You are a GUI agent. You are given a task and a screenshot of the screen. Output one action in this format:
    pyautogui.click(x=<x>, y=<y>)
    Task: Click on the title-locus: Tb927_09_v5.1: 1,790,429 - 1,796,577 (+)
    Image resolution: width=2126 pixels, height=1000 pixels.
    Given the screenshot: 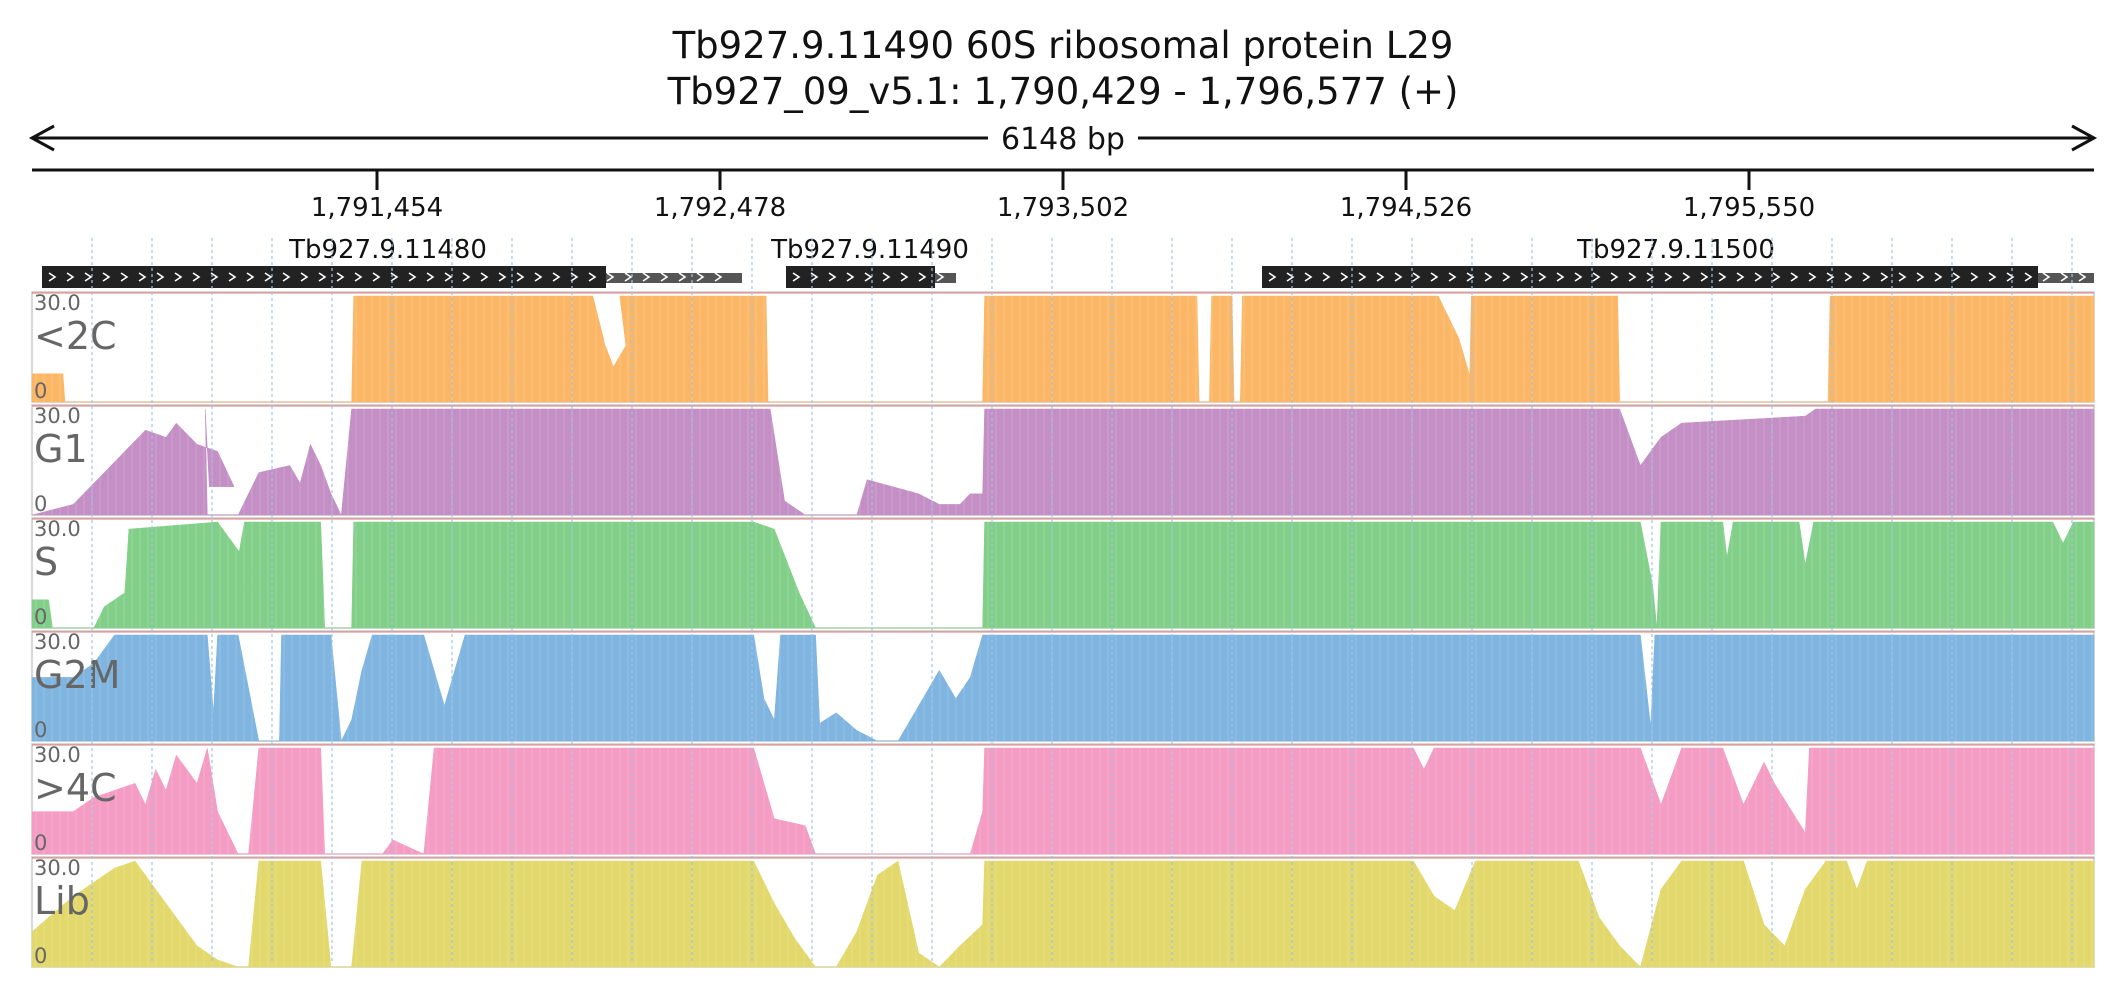 What is the action you would take?
    pyautogui.click(x=1063, y=91)
    